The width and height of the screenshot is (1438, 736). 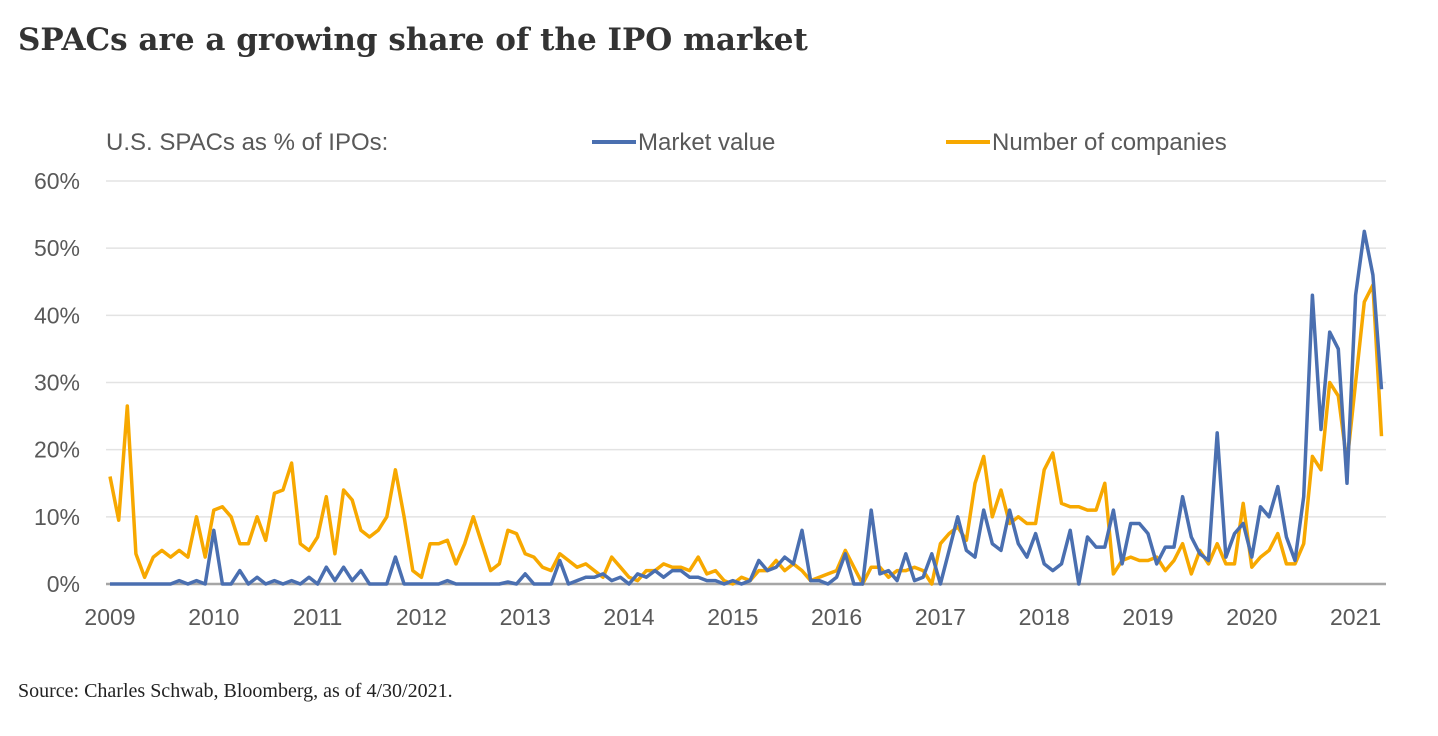 I want to click on x-tick-label: 2014, so click(x=628, y=617).